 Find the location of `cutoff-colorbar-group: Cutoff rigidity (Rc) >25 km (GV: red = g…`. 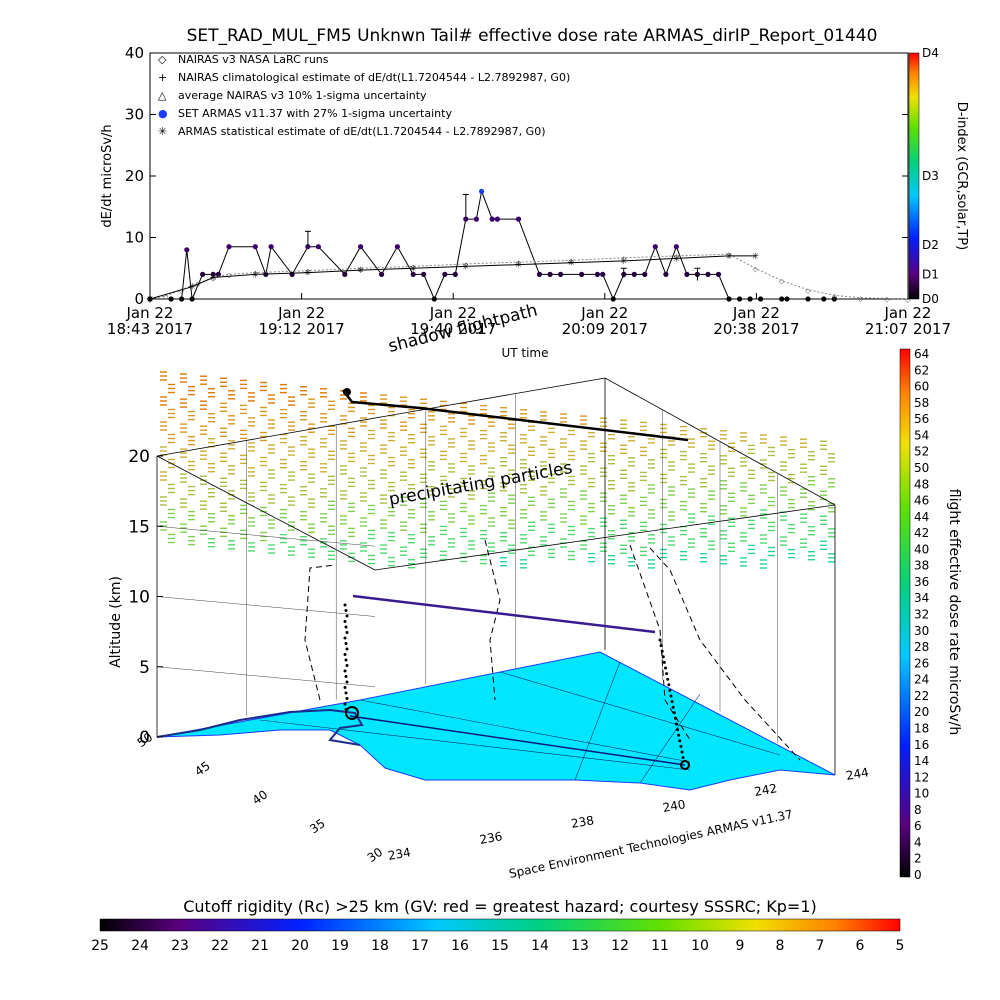

cutoff-colorbar-group: Cutoff rigidity (Rc) >25 km (GV: red = g… is located at coordinates (497, 925).